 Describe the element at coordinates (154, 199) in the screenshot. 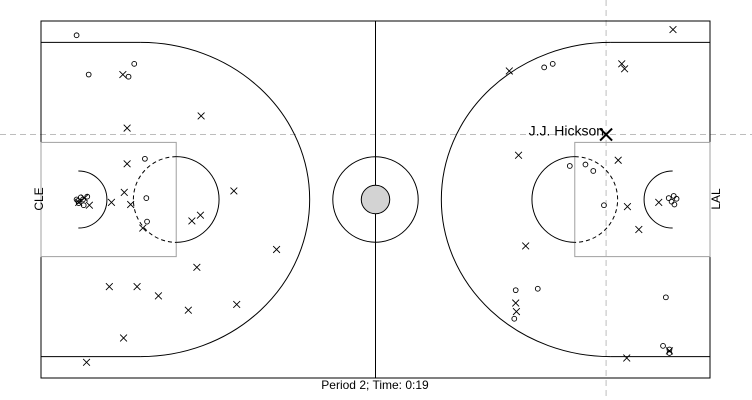

I see `left-free-throw-arc-dashed` at that location.